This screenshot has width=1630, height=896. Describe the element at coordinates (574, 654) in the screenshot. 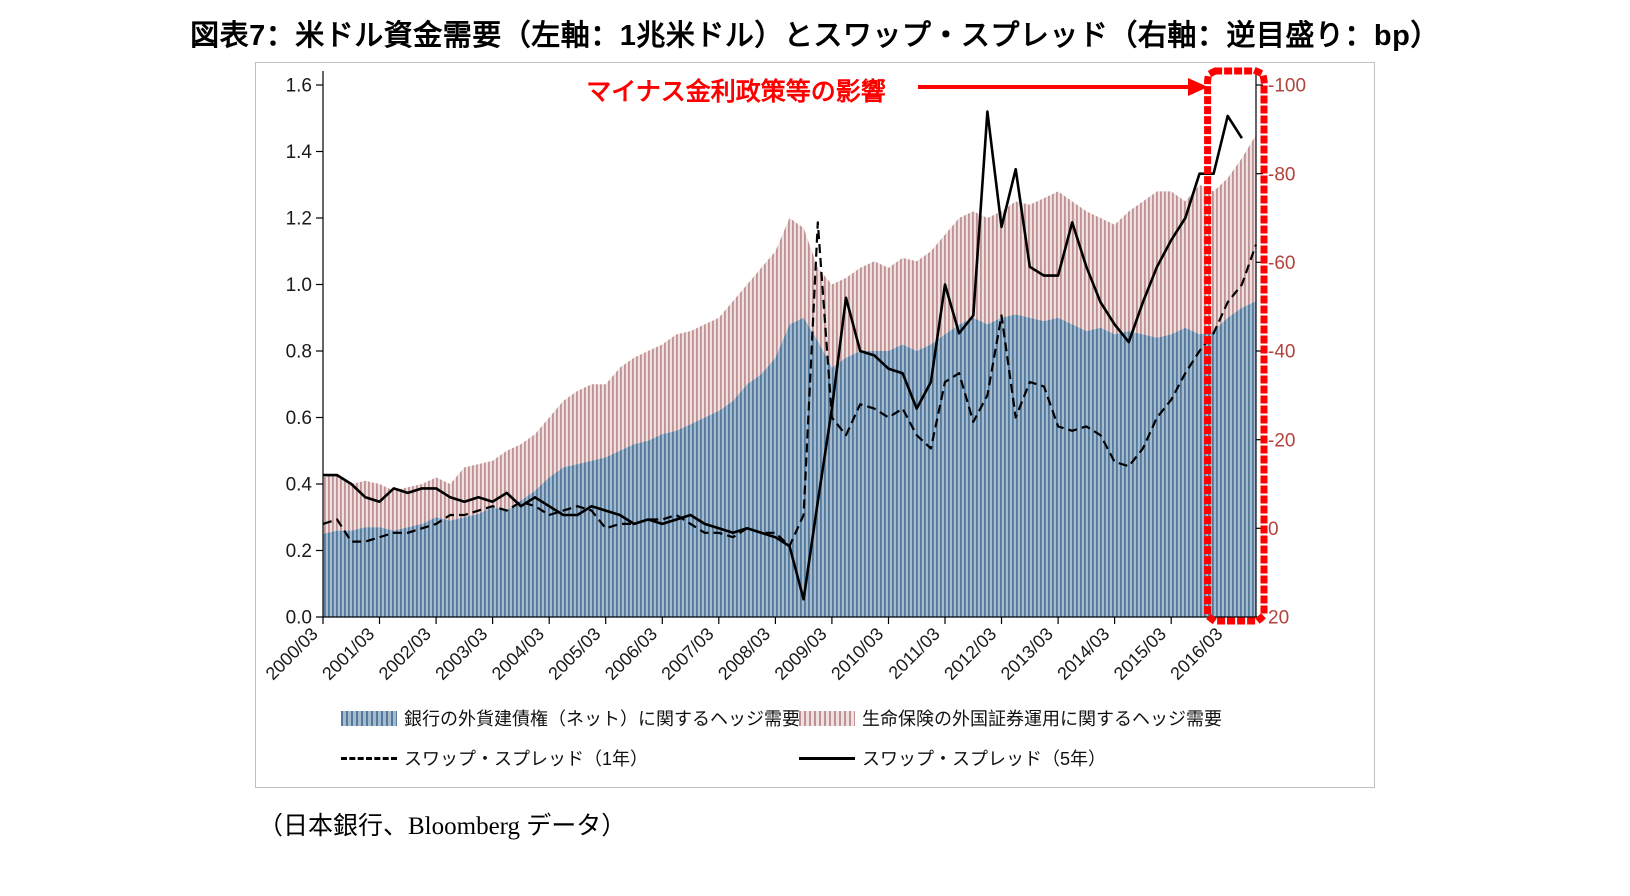

I see `svg-text: 2005/03` at that location.